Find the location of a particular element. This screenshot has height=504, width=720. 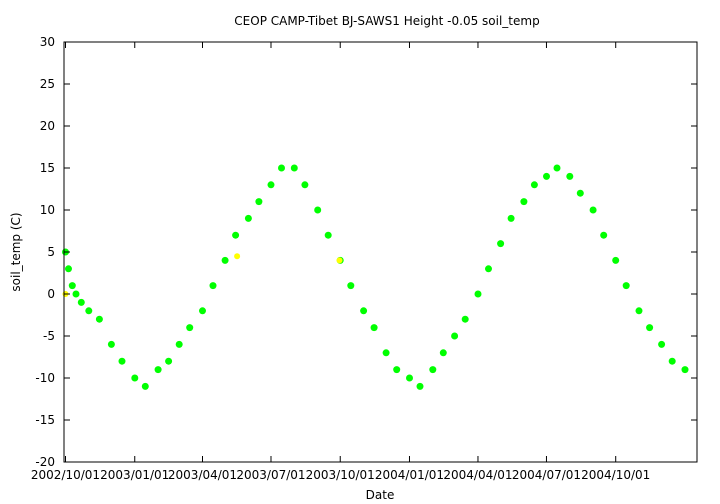

x-tick-label: 2004/01/01 is located at coordinates (409, 475).